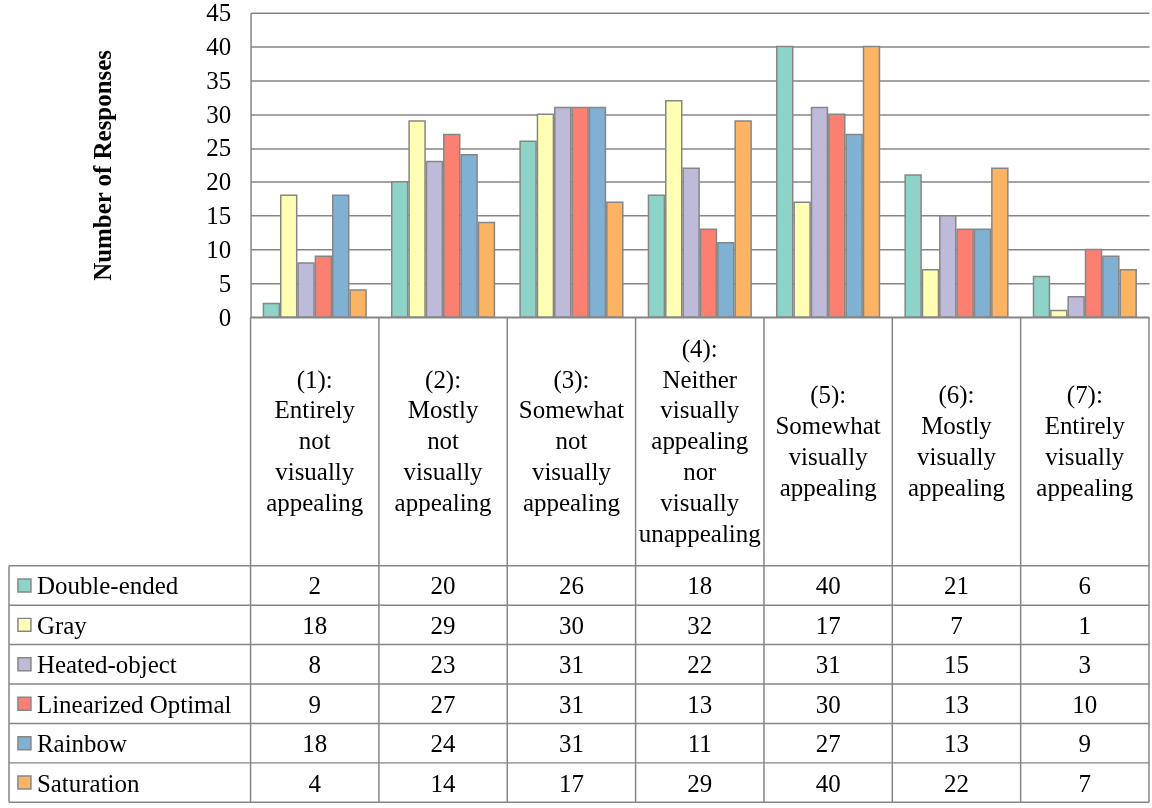 The width and height of the screenshot is (1152, 808). Describe the element at coordinates (1085, 586) in the screenshot. I see `data-label: 6` at that location.